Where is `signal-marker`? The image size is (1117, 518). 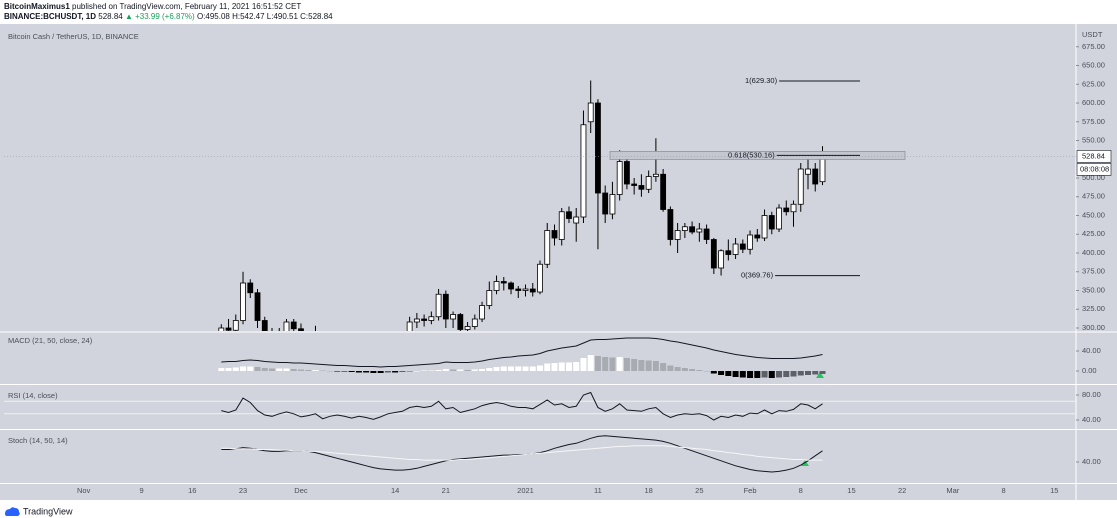 signal-marker is located at coordinates (820, 375).